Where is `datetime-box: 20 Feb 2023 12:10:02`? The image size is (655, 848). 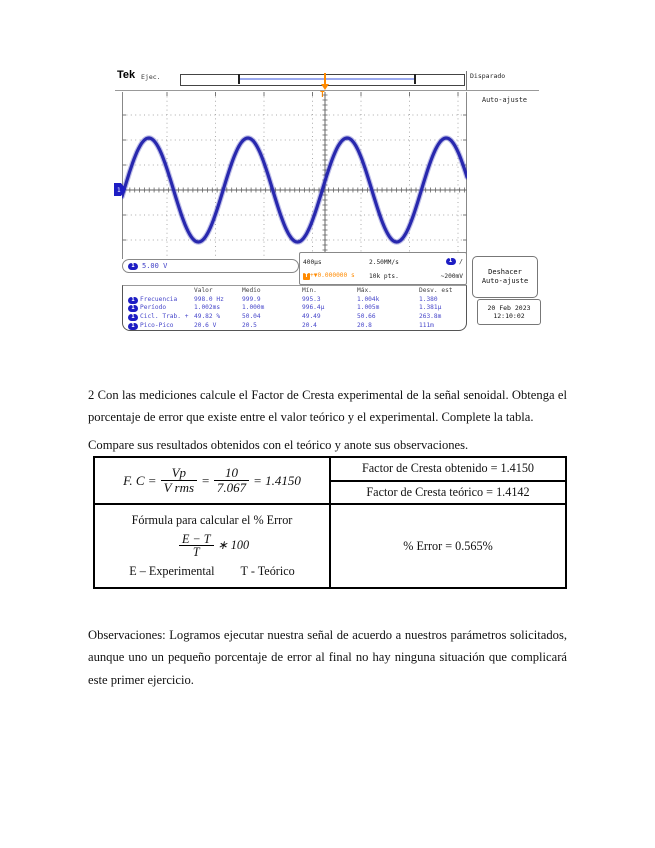 datetime-box: 20 Feb 2023 12:10:02 is located at coordinates (509, 312).